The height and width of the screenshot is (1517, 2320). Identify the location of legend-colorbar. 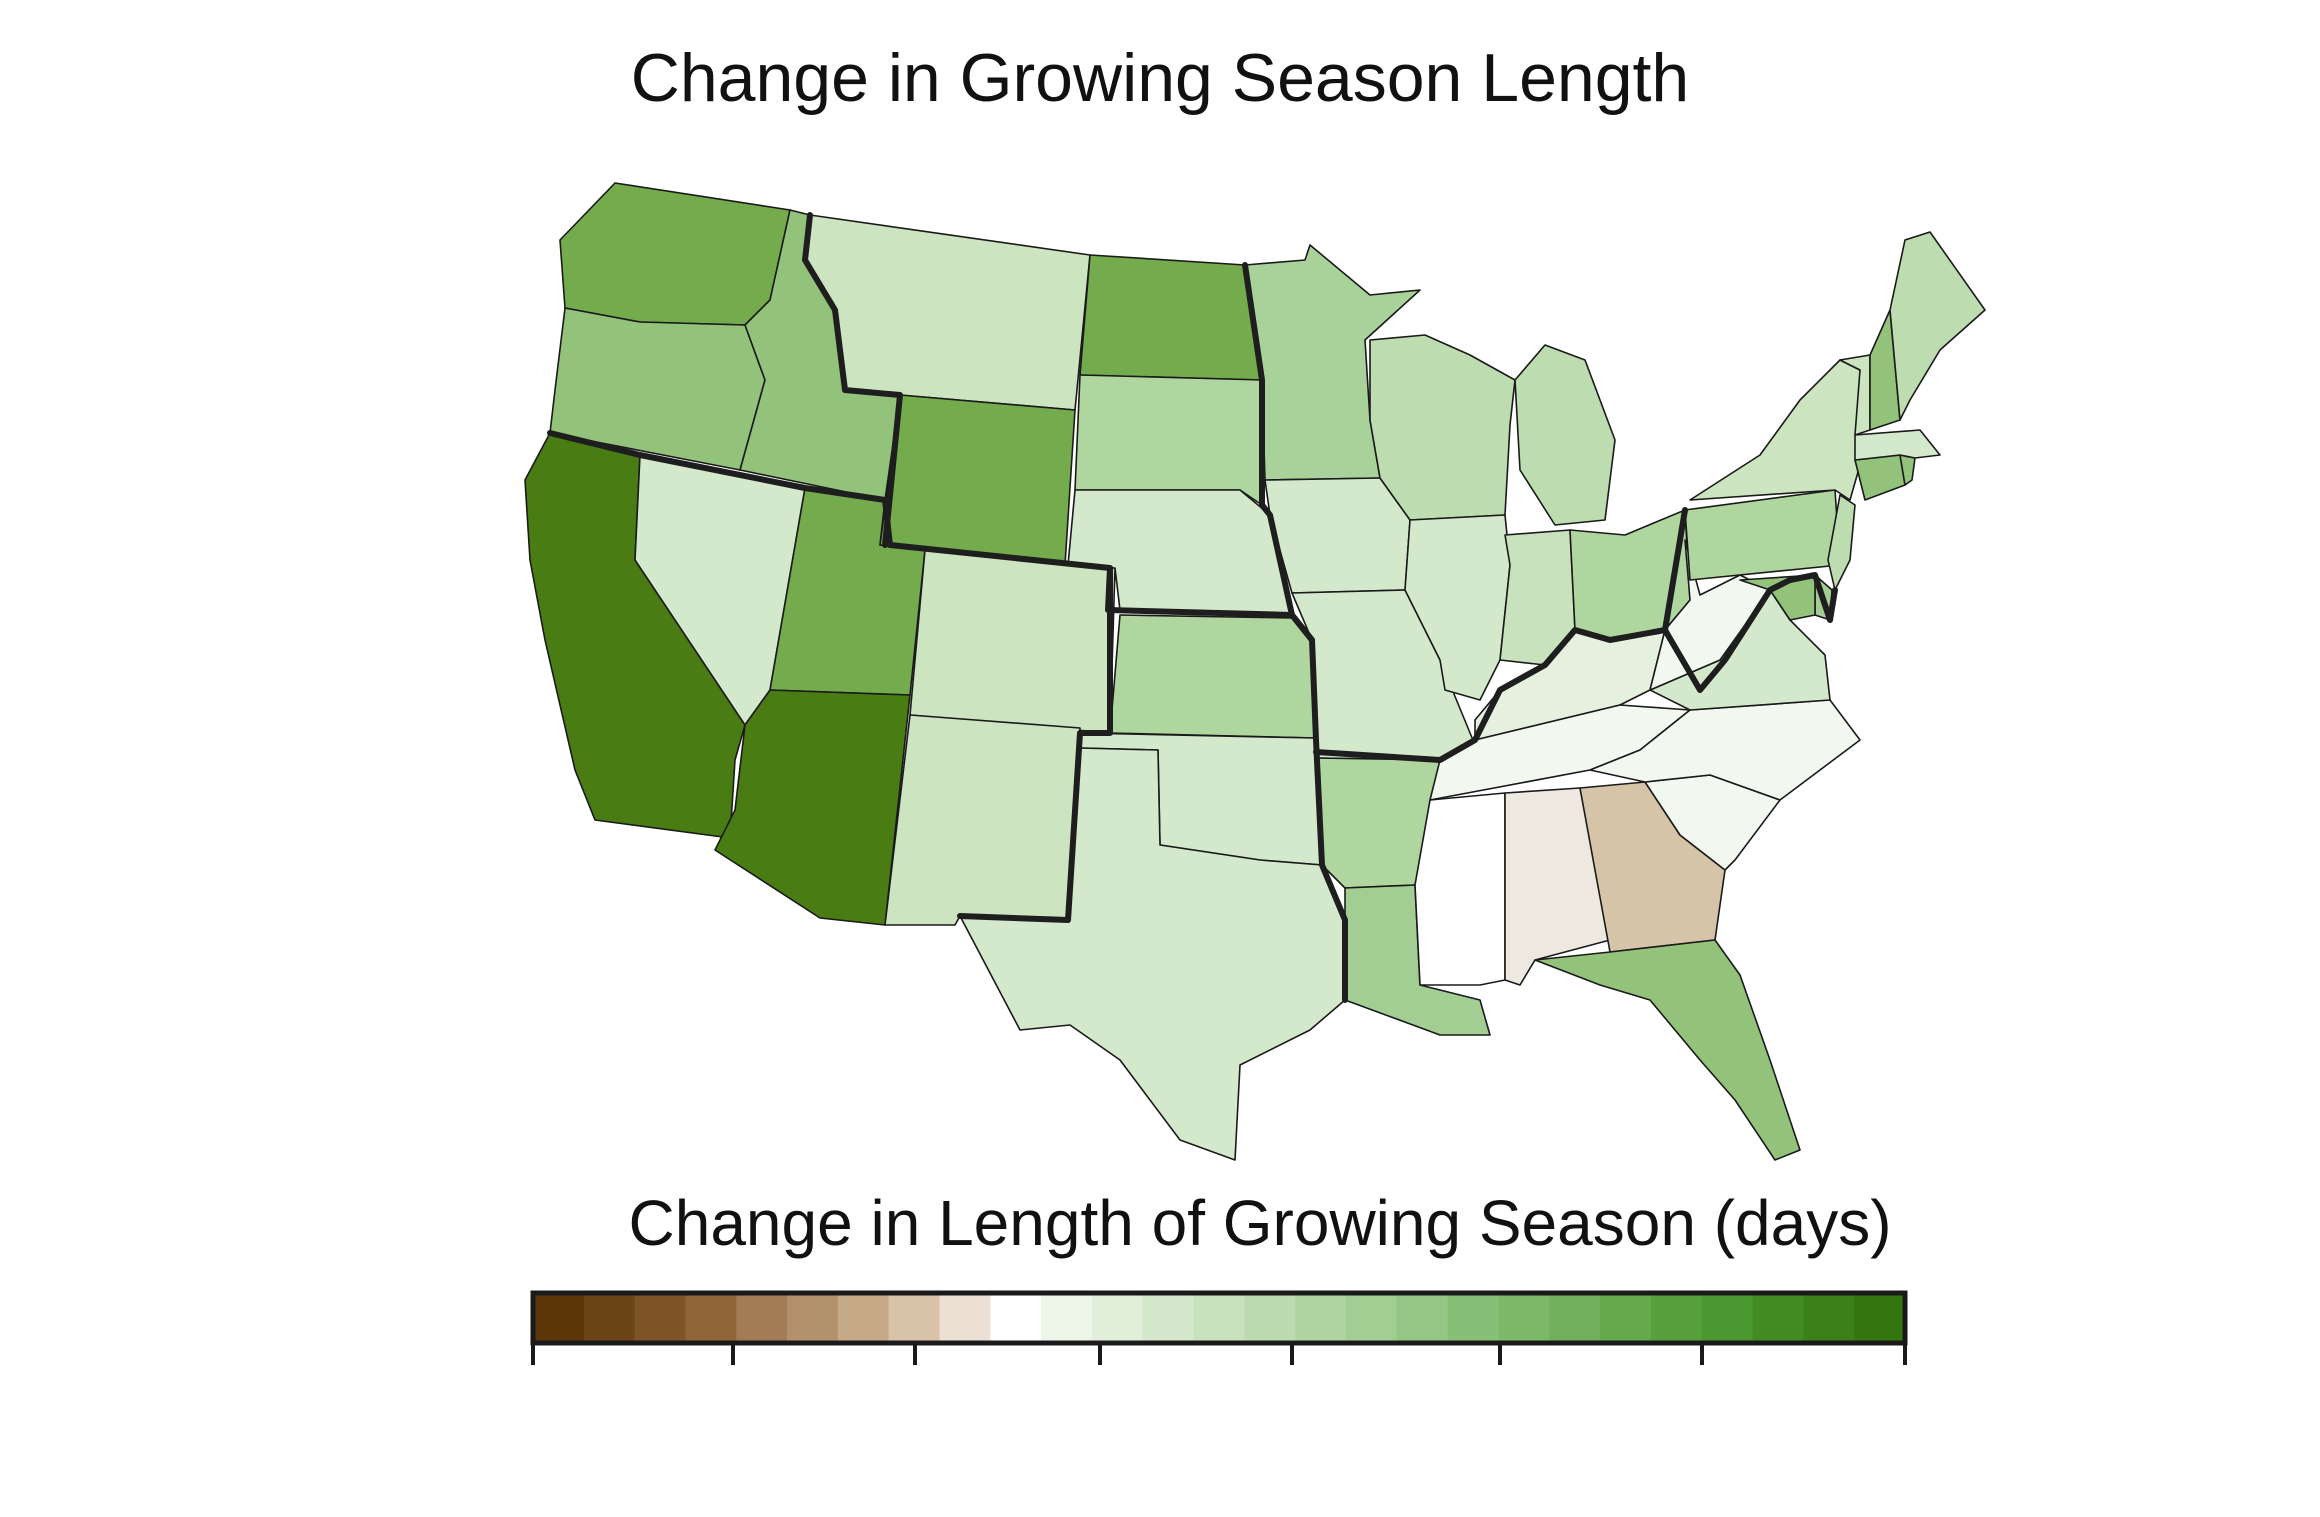
(1219, 1318).